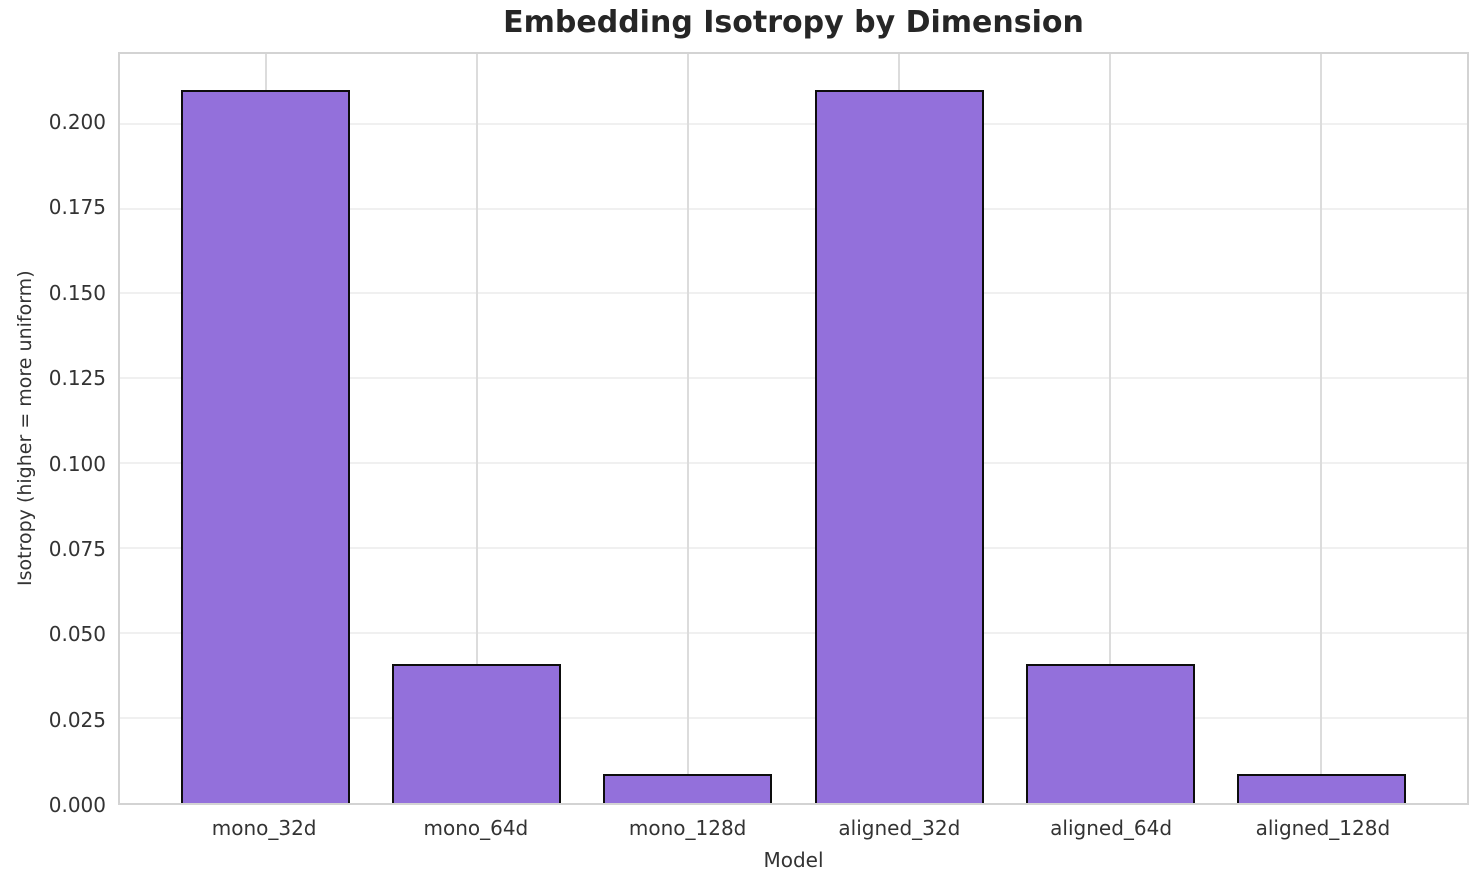 This screenshot has height=885, width=1484. What do you see at coordinates (77, 292) in the screenshot?
I see `y-tick-label: 0.150` at bounding box center [77, 292].